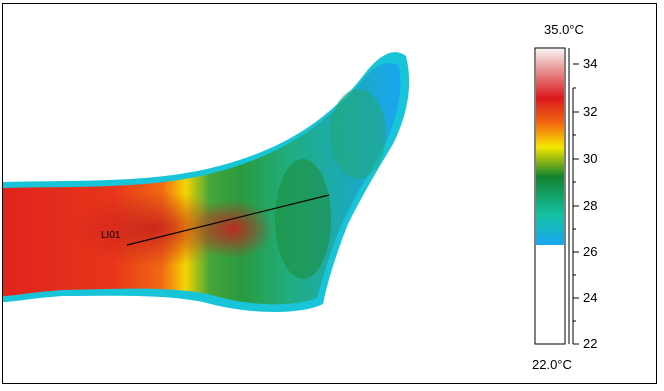 This screenshot has height=391, width=664. What do you see at coordinates (590, 111) in the screenshot?
I see `tick-label: 32` at bounding box center [590, 111].